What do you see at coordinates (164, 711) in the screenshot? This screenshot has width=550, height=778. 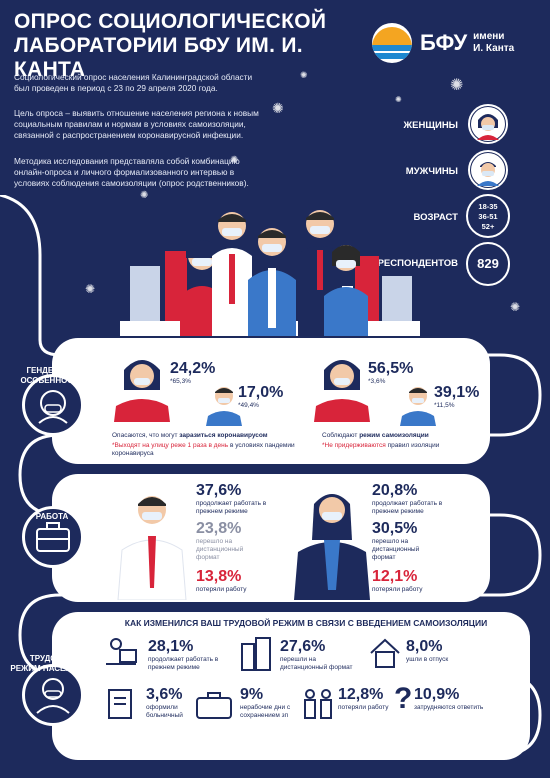 I see `regime-s4-text: оформили больничный` at bounding box center [164, 711].